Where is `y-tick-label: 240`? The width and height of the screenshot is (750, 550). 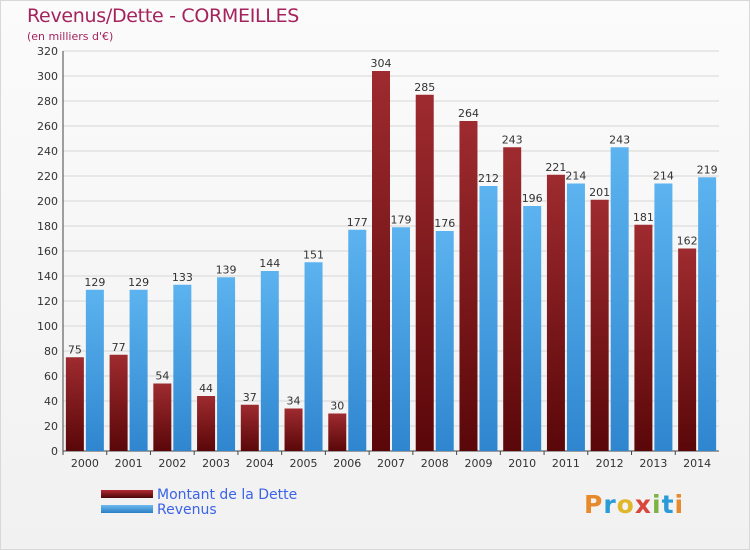
y-tick-label: 240 is located at coordinates (47, 151).